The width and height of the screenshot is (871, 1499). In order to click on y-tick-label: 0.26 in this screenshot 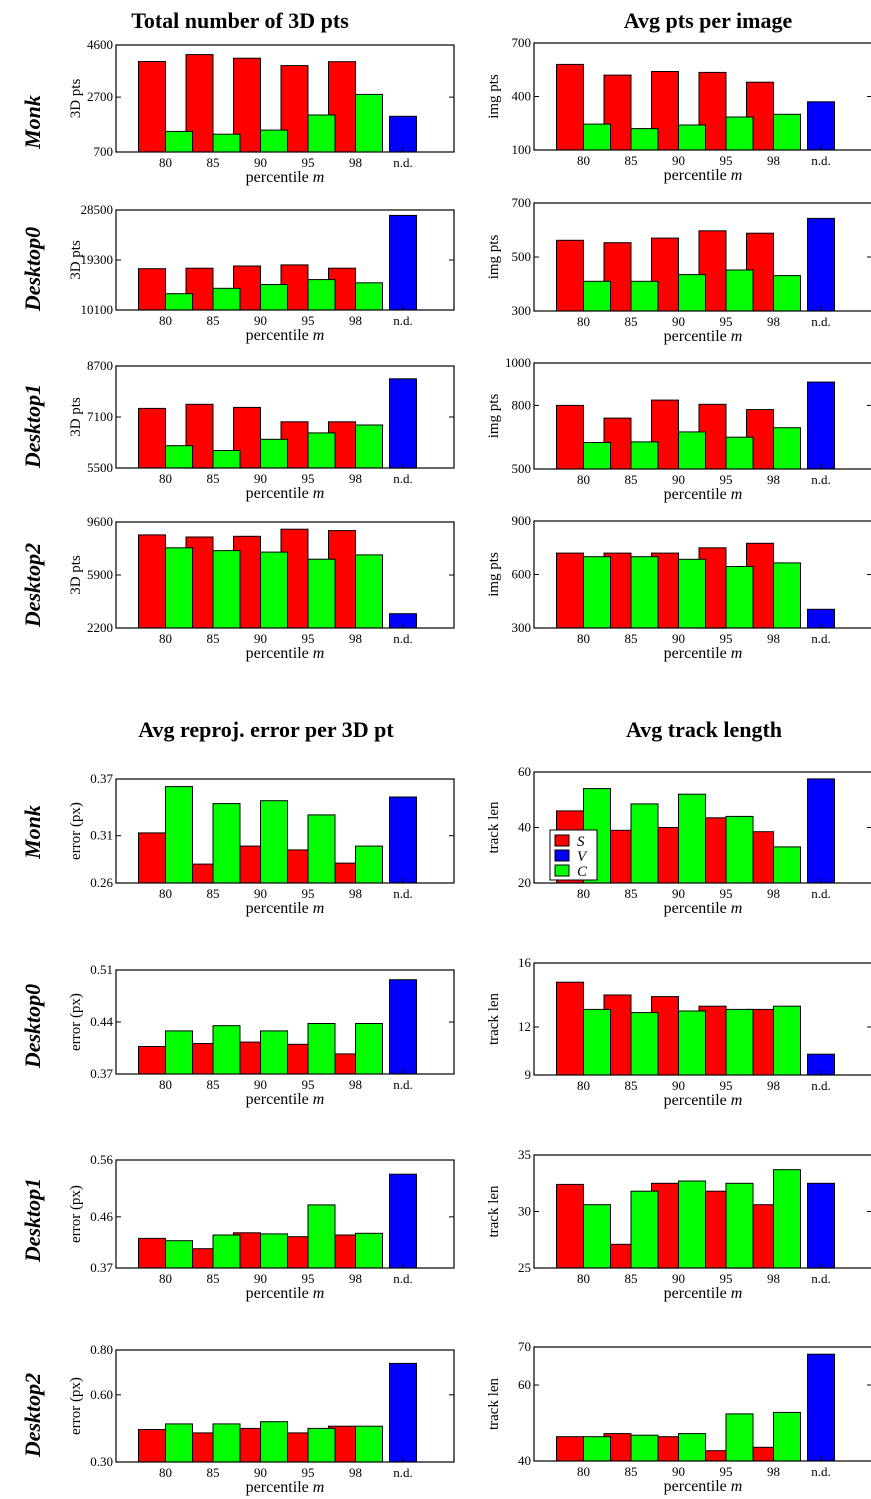, I will do `click(101, 882)`.